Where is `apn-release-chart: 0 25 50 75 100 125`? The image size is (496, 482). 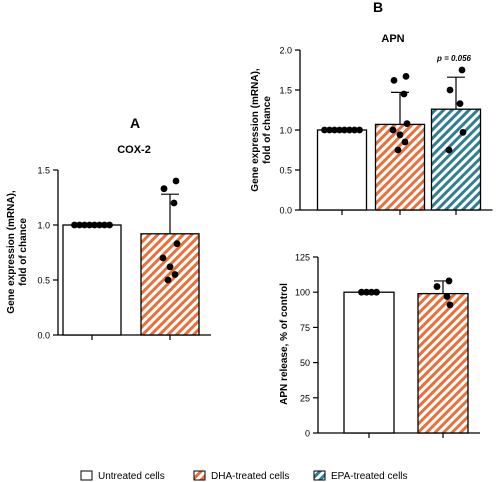 apn-release-chart: 0 25 50 75 100 125 is located at coordinates (387, 346).